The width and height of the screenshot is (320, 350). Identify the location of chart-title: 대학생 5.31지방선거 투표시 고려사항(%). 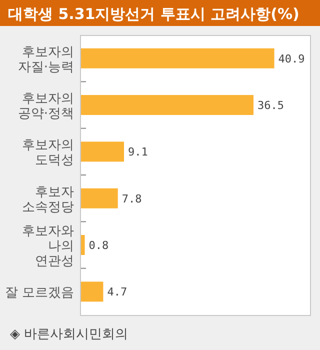
(154, 14).